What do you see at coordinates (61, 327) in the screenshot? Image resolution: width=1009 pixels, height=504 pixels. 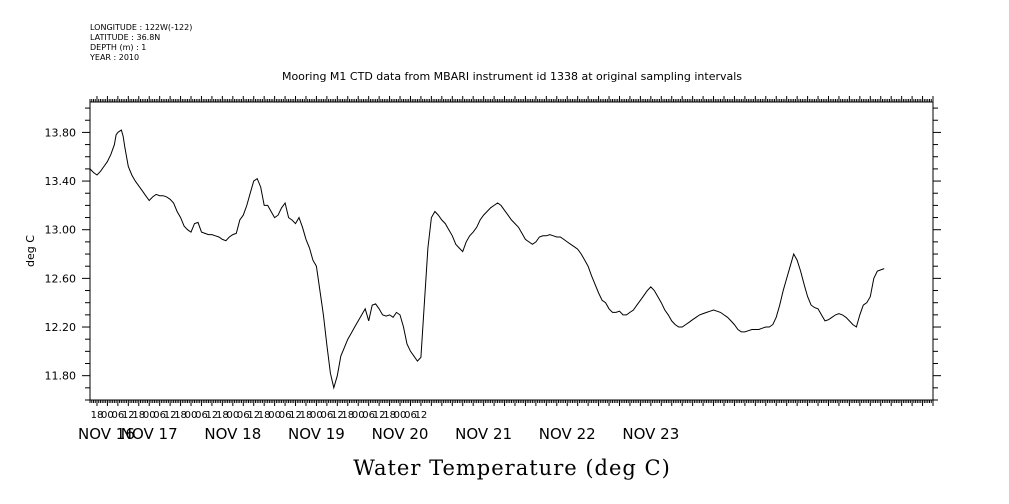 I see `y-tick-label: 12.20` at bounding box center [61, 327].